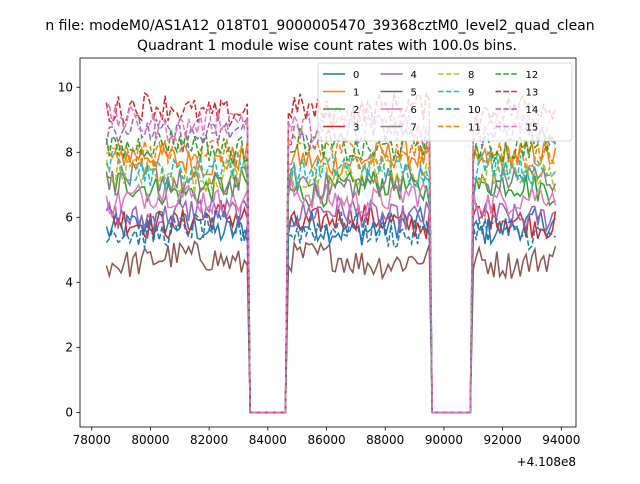 Image resolution: width=640 pixels, height=484 pixels. What do you see at coordinates (414, 75) in the screenshot?
I see `legend-label-4: 4` at bounding box center [414, 75].